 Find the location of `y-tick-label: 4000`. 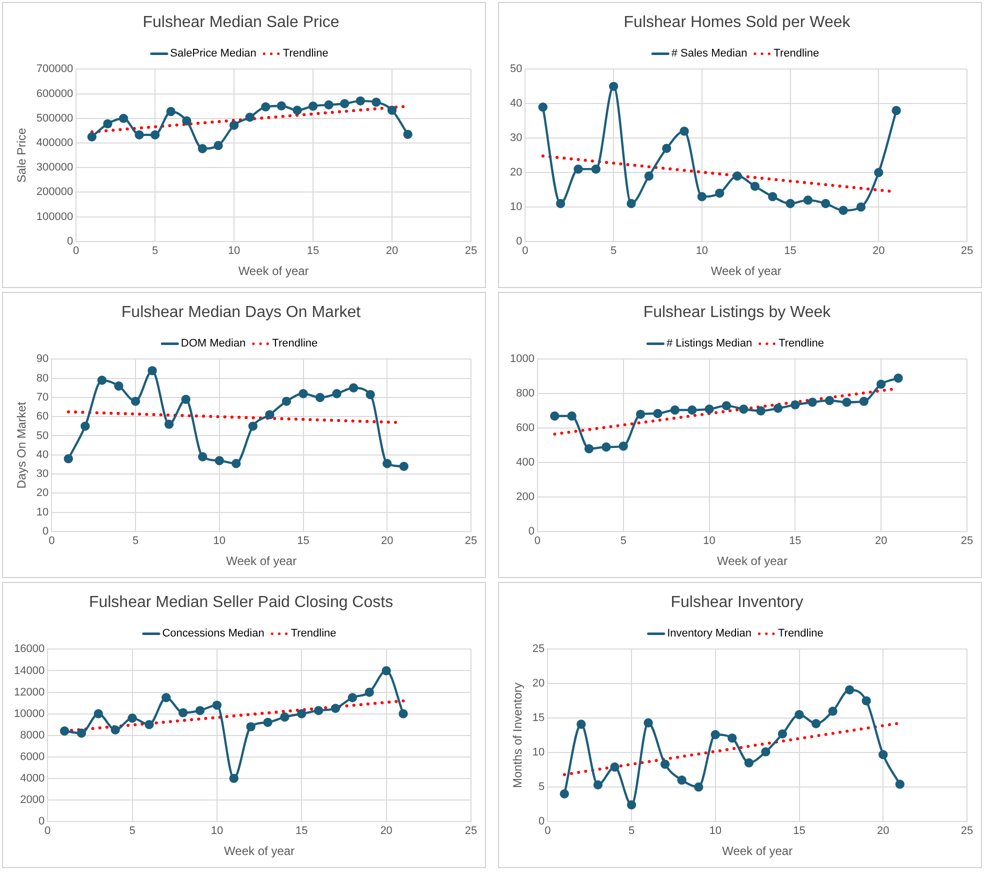

y-tick-label: 4000 is located at coordinates (32, 778).